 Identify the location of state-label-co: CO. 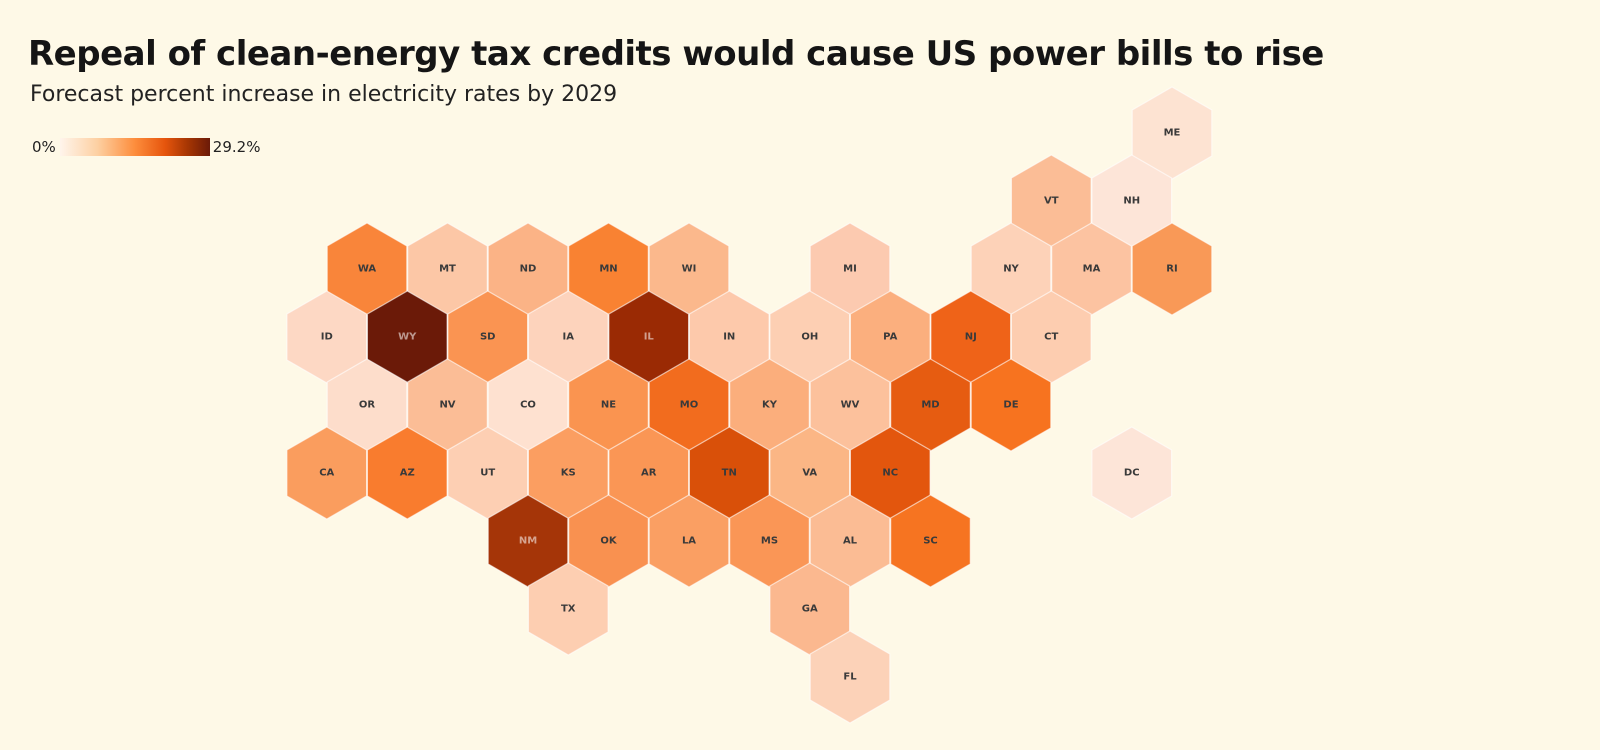
(528, 405).